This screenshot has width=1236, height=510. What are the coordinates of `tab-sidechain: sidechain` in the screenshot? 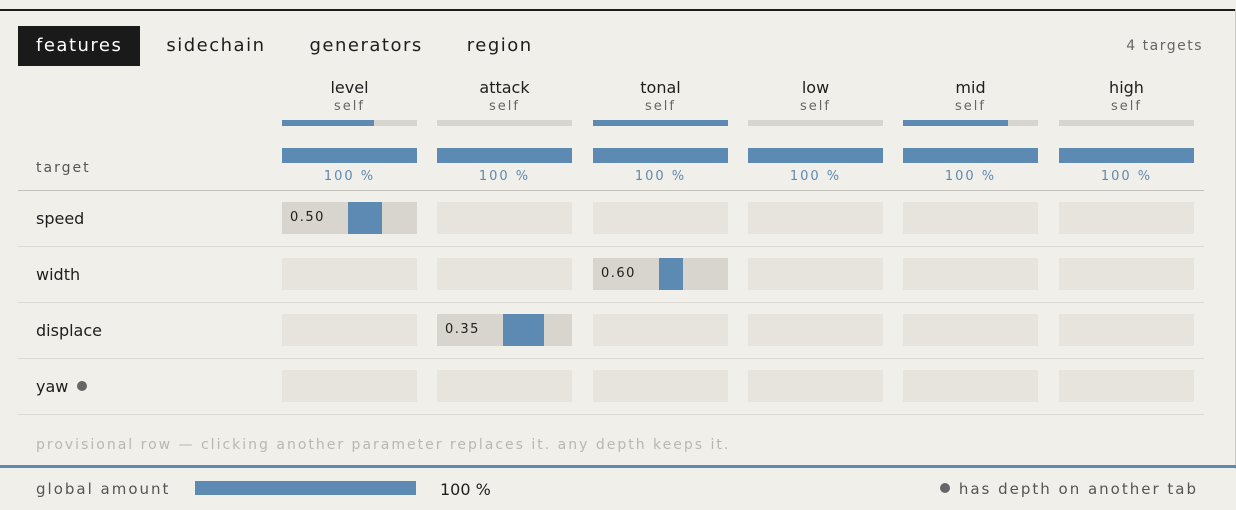 It's located at (216, 45).